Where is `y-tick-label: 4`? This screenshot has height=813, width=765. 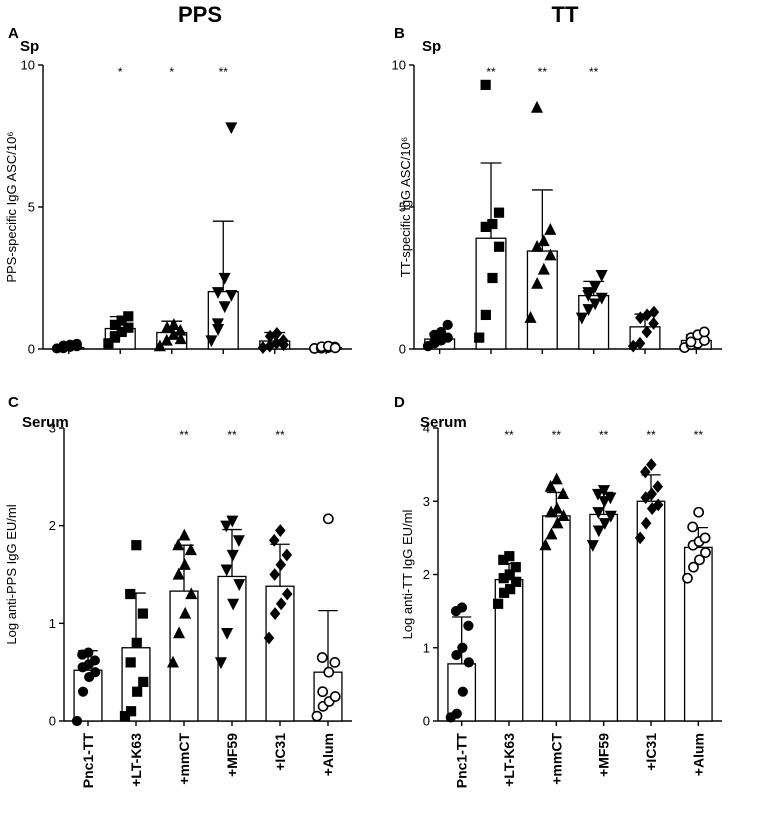 y-tick-label: 4 is located at coordinates (426, 428).